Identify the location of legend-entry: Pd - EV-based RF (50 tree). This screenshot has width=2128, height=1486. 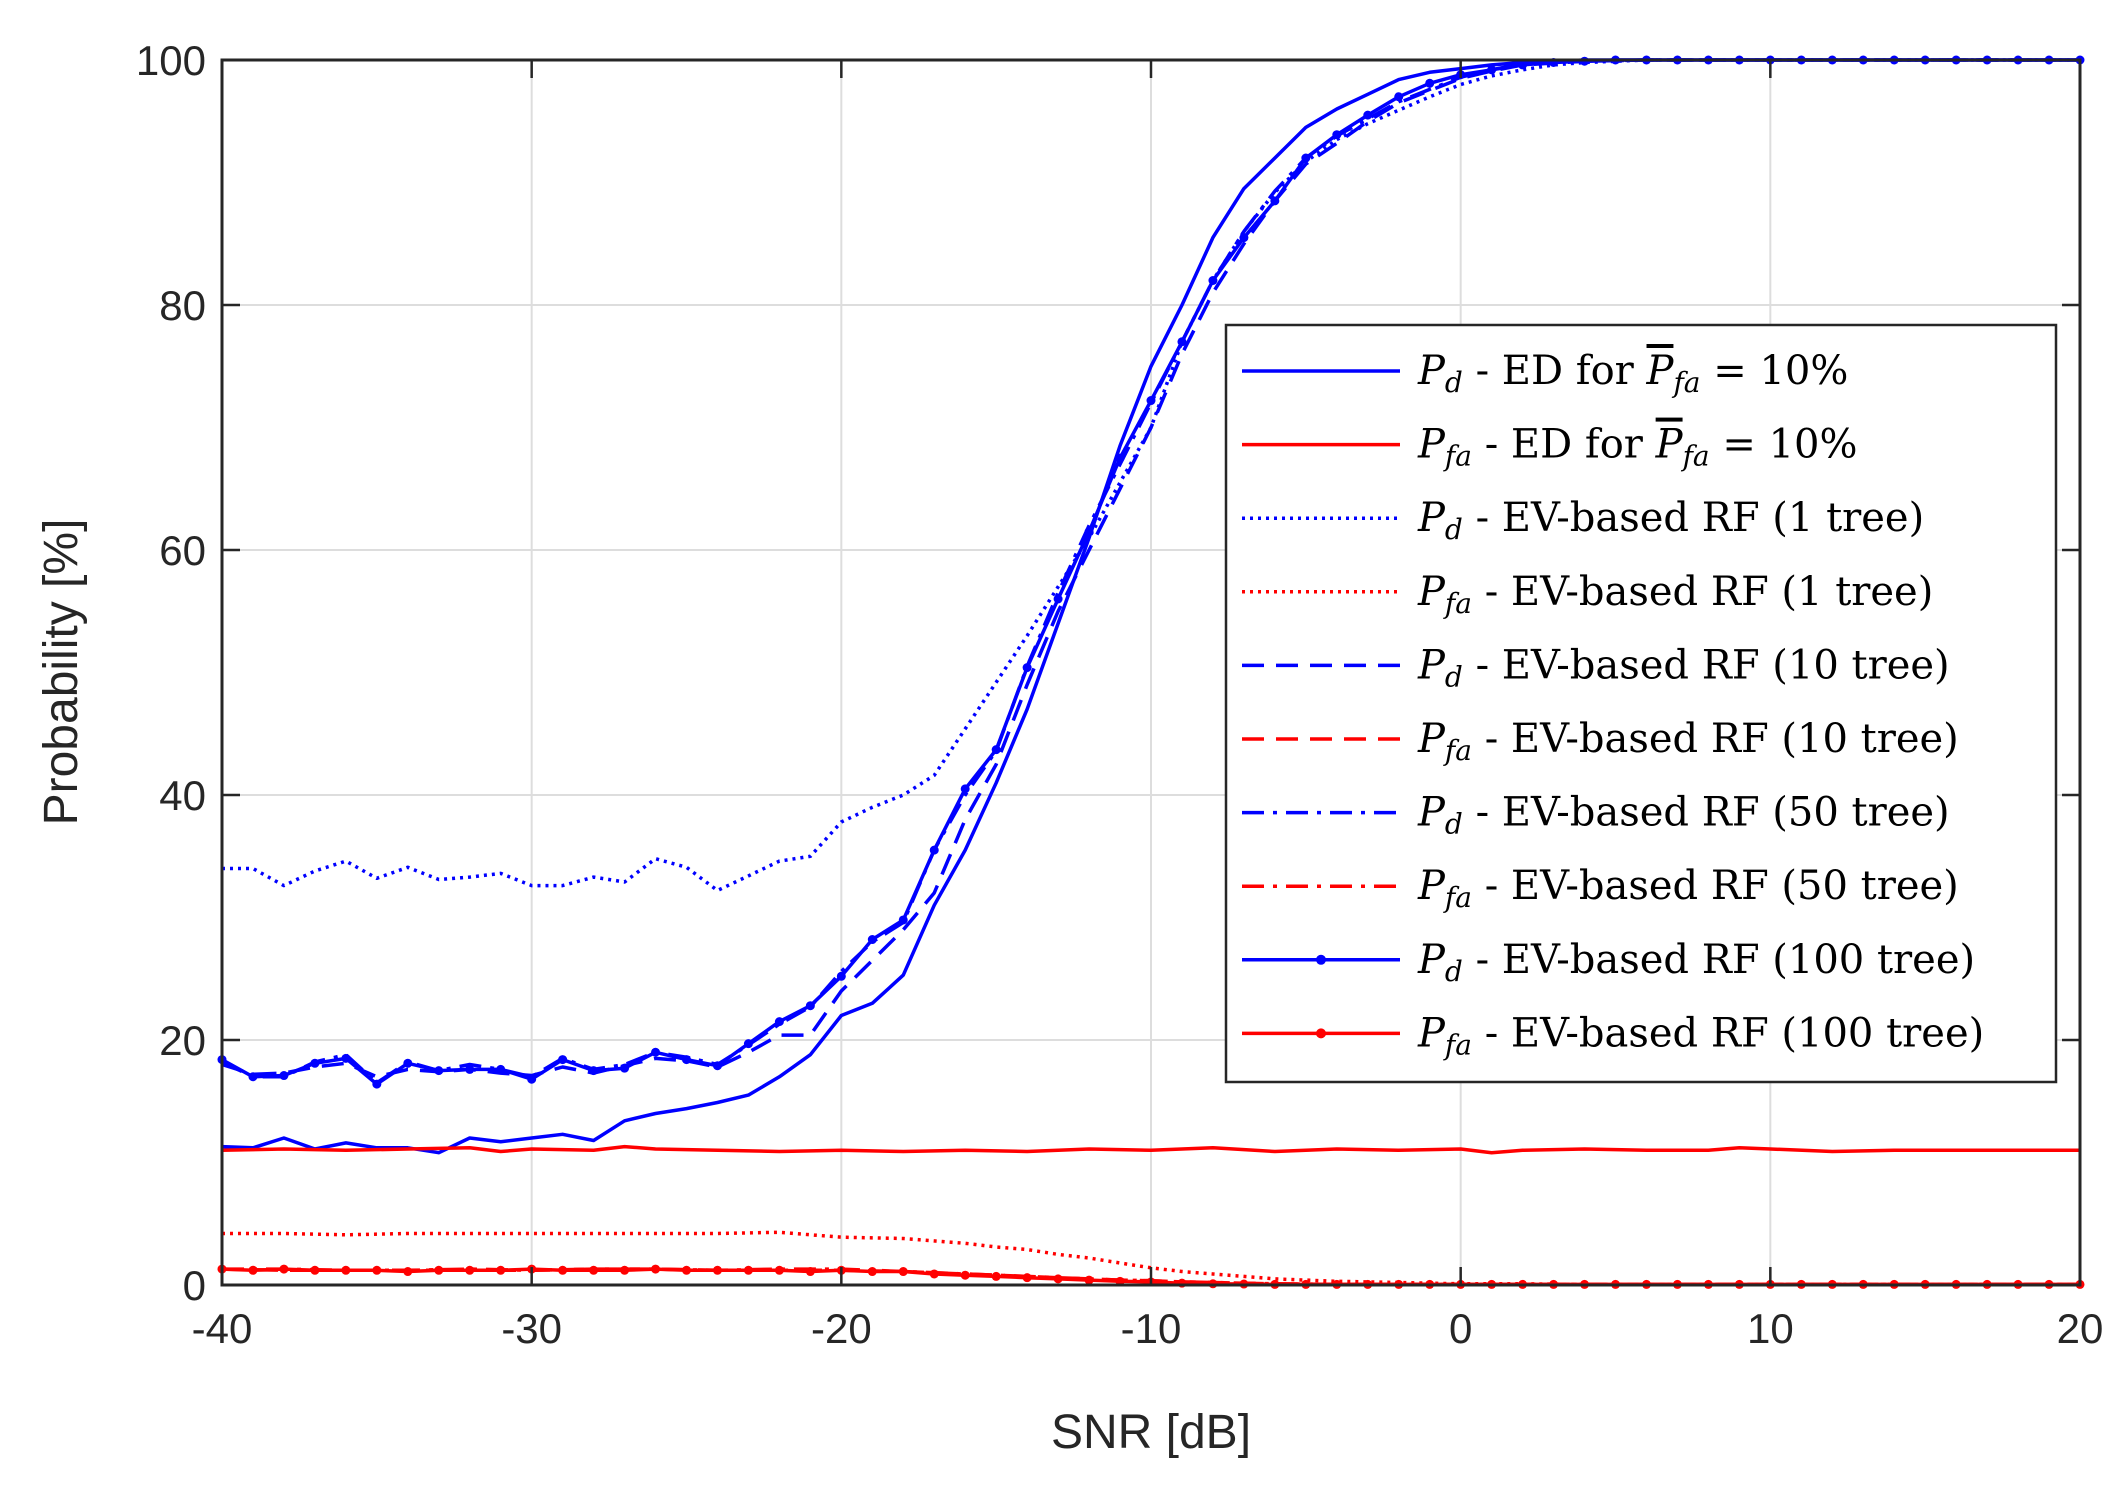
(1596, 815).